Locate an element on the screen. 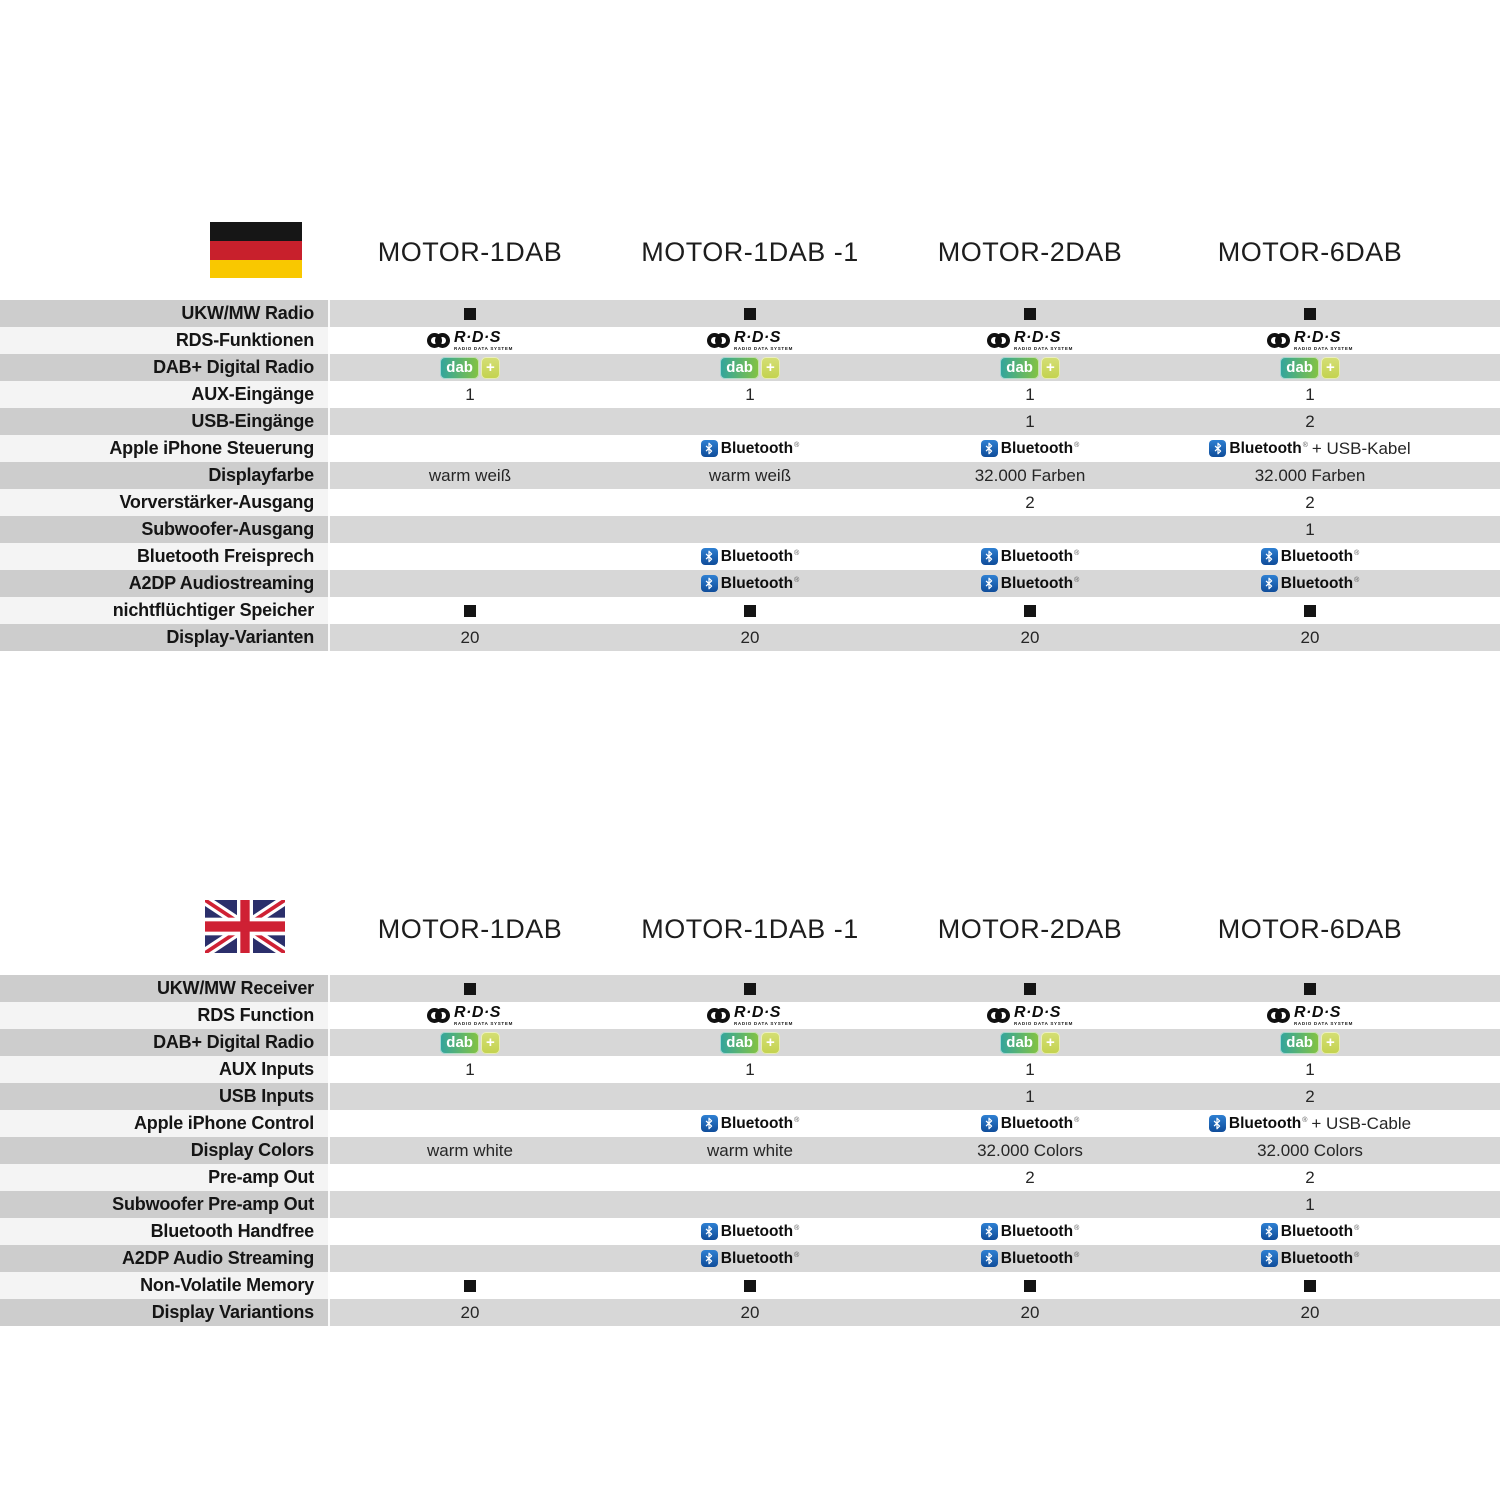 The height and width of the screenshot is (1500, 1500). row-label: DAB+ Digital Radio is located at coordinates (165, 1042).